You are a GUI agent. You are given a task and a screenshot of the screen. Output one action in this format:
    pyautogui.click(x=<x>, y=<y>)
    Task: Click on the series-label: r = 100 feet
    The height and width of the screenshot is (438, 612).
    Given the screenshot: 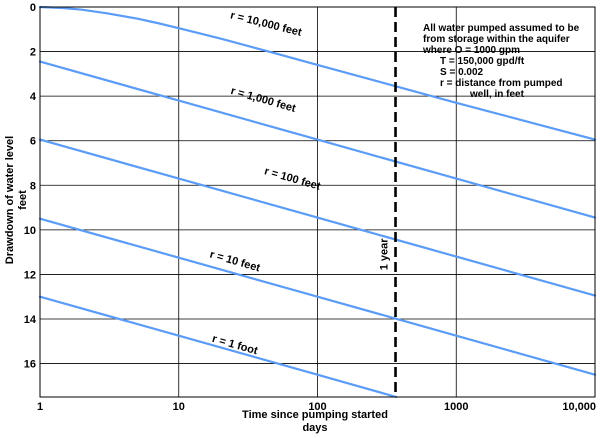 What is the action you would take?
    pyautogui.click(x=292, y=179)
    